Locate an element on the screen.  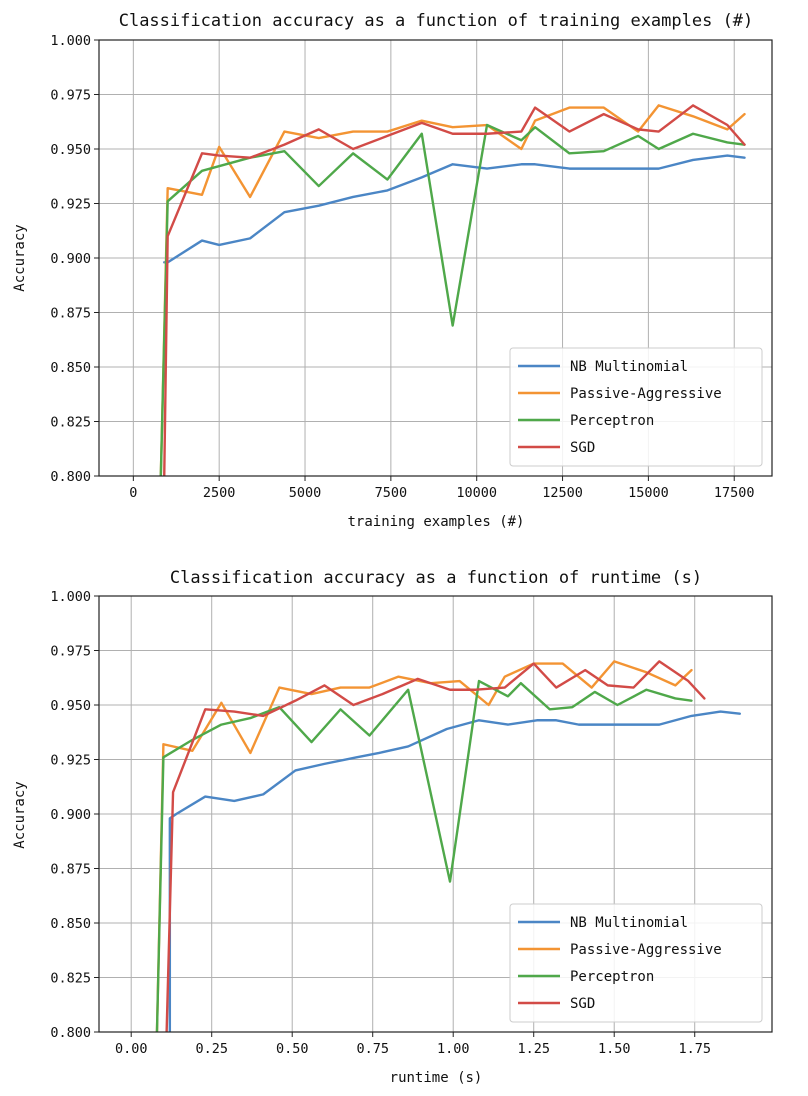
x-tick-label: 0.25 is located at coordinates (211, 1049).